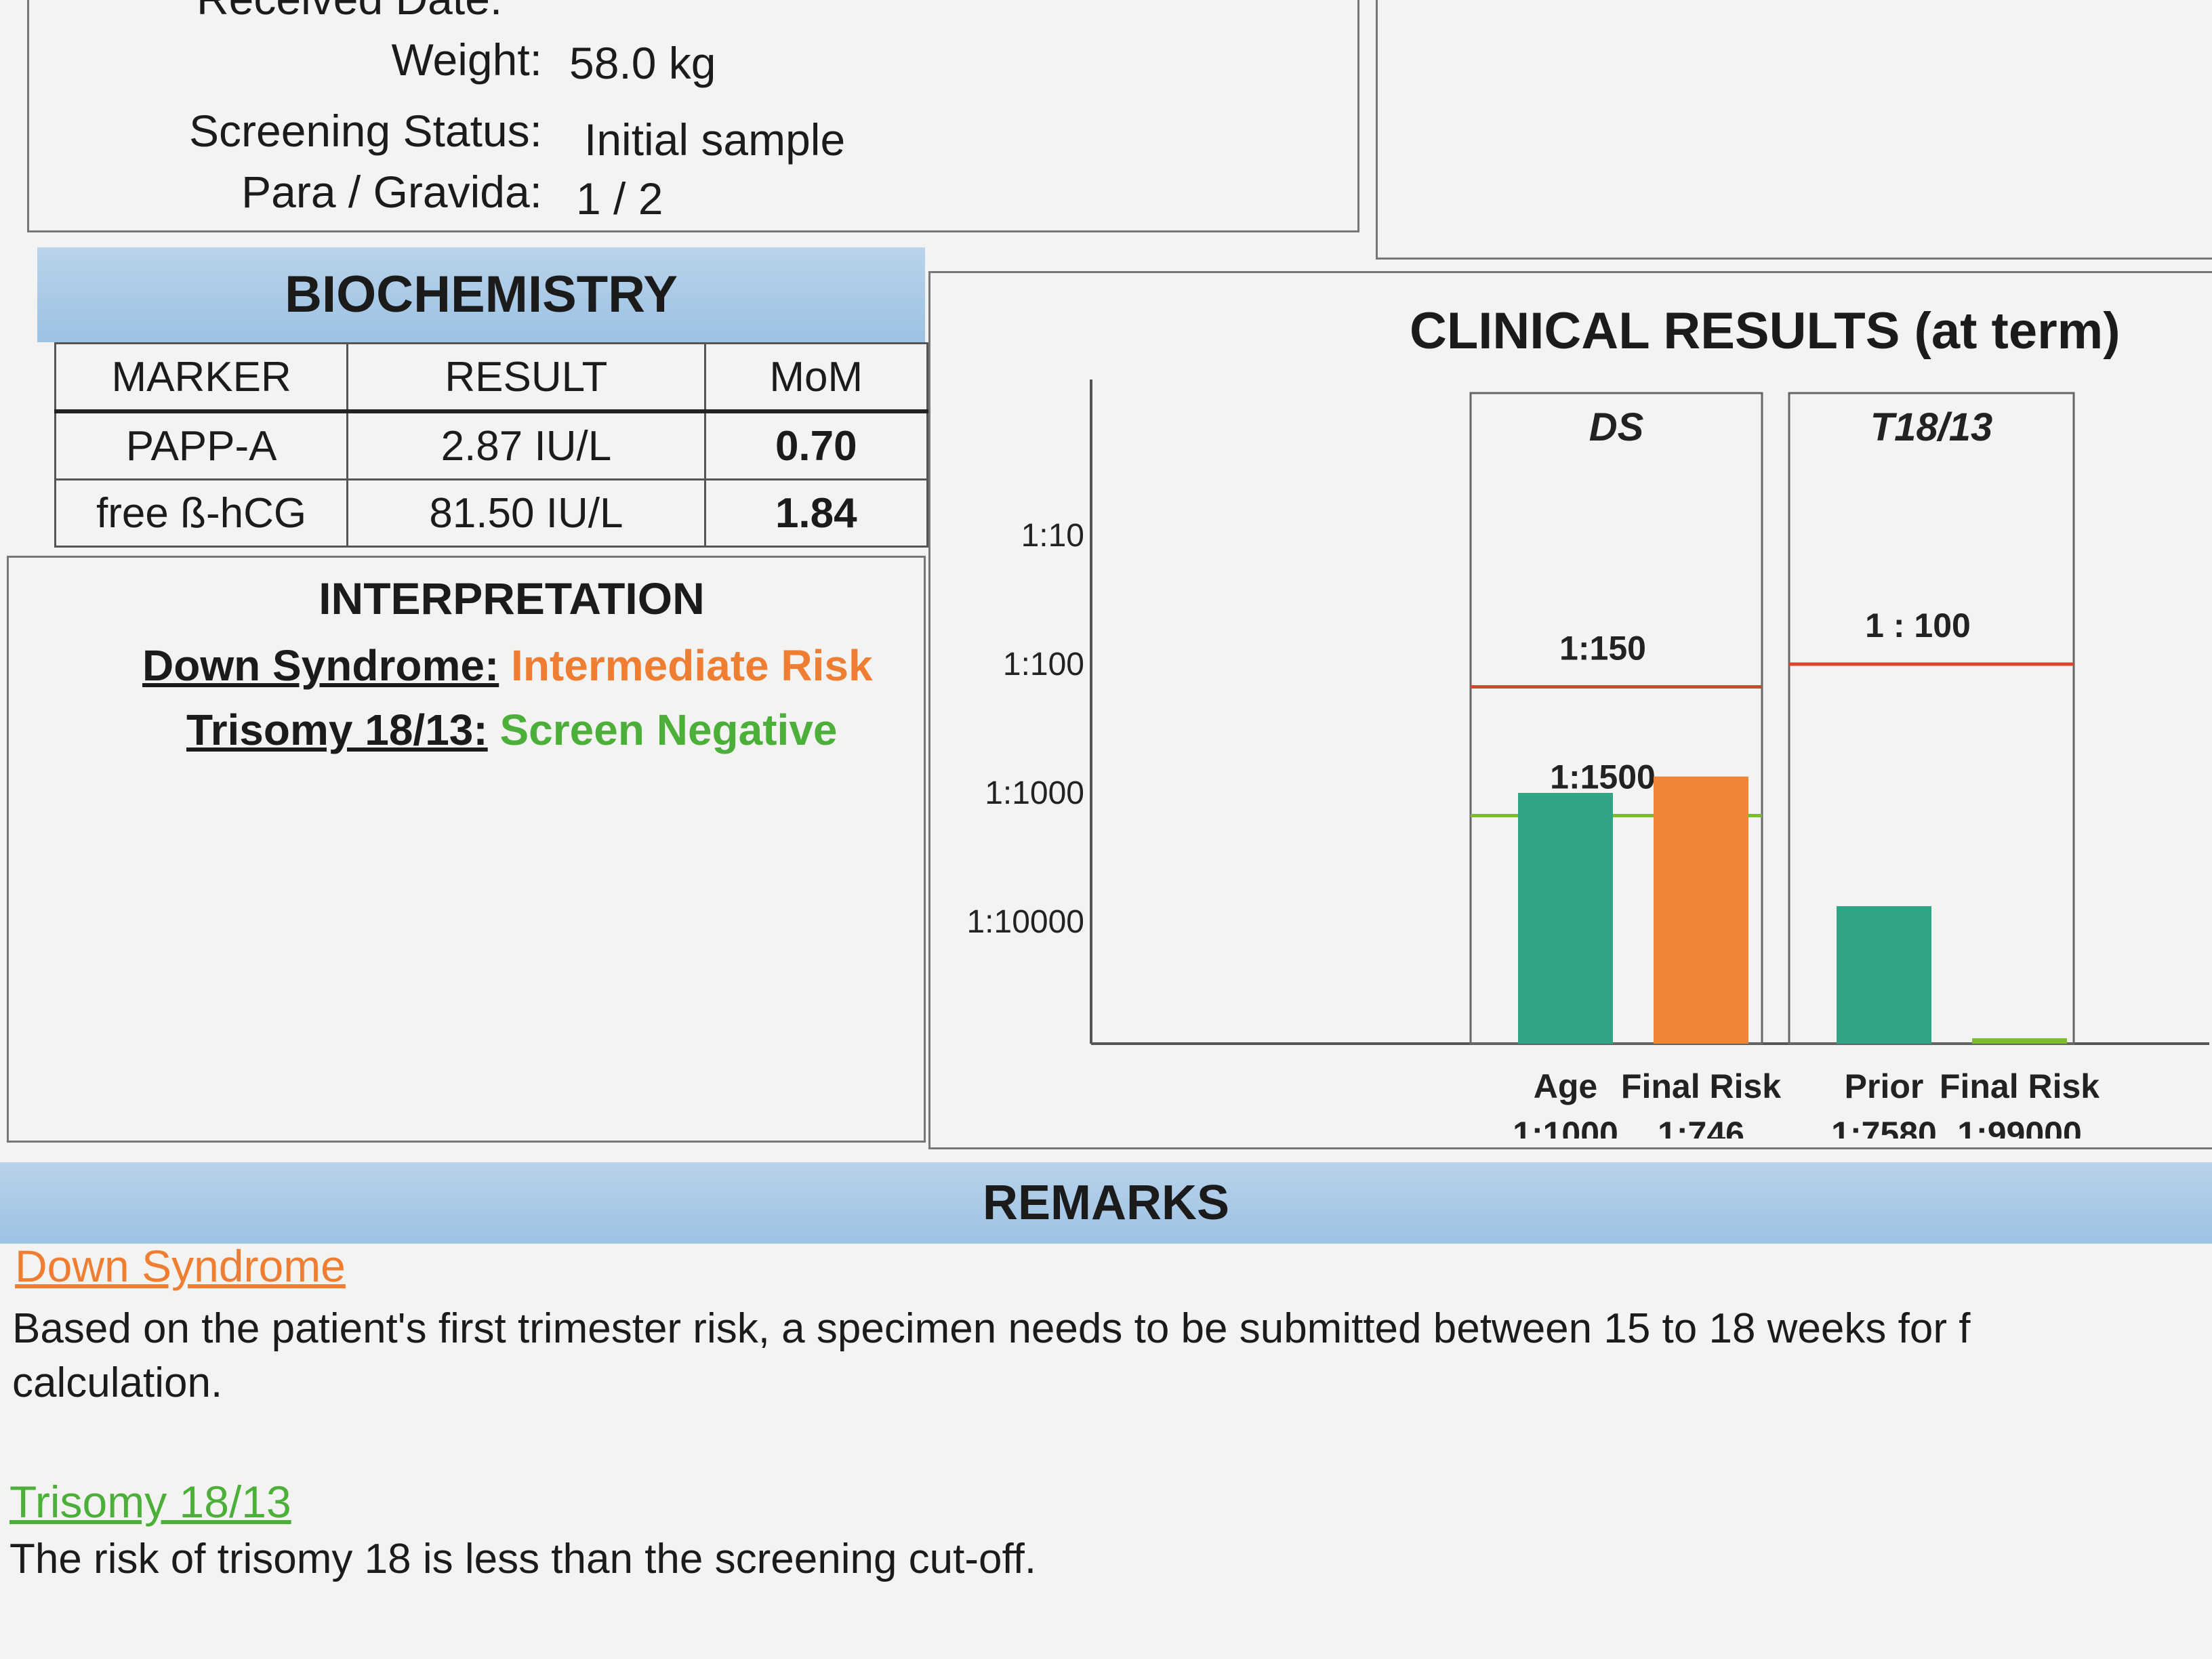 Image resolution: width=2212 pixels, height=1659 pixels. What do you see at coordinates (391, 192) in the screenshot?
I see `para-gravida-label: Para / Gravida:` at bounding box center [391, 192].